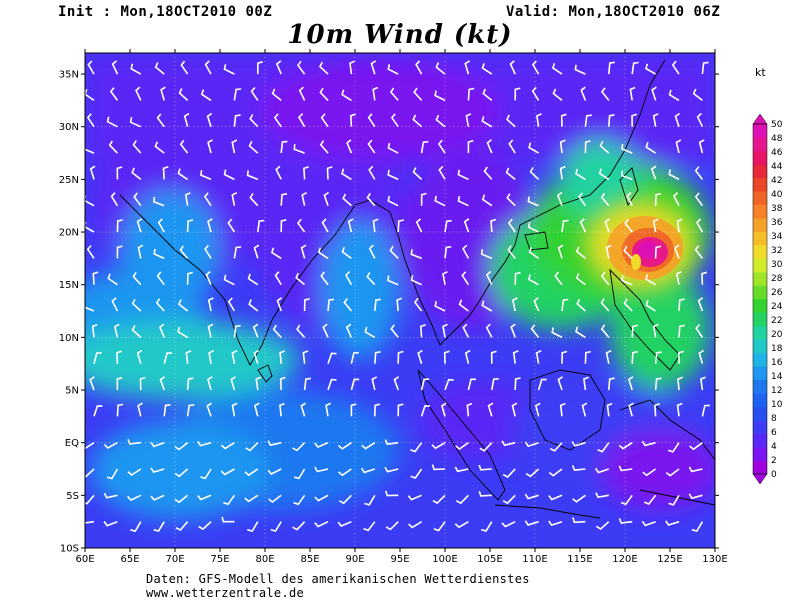 The image size is (800, 600). What do you see at coordinates (489, 559) in the screenshot?
I see `lon-label: 105E` at bounding box center [489, 559].